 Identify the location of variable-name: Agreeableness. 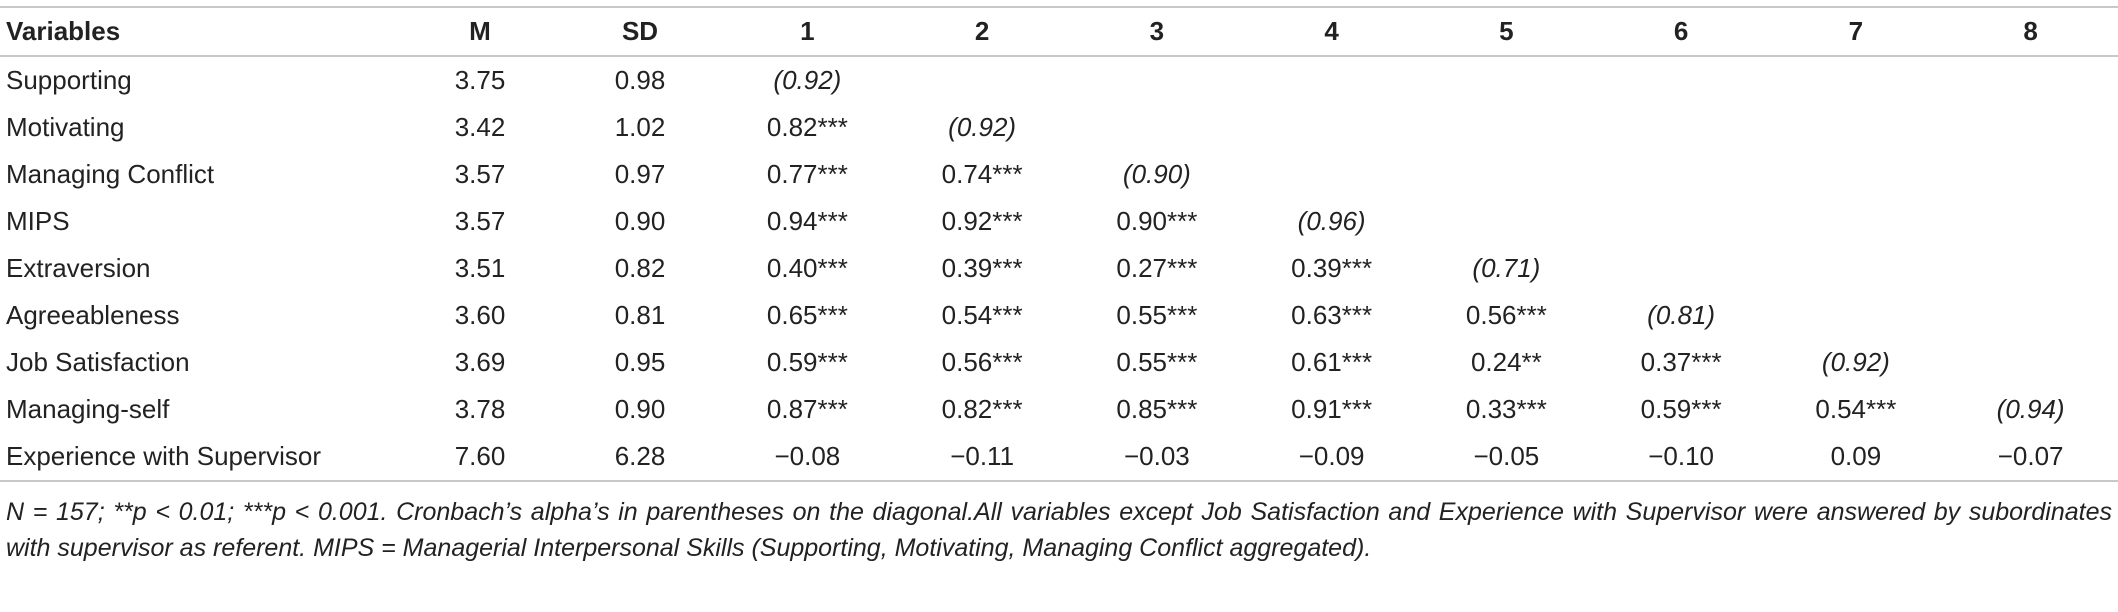
(93, 315).